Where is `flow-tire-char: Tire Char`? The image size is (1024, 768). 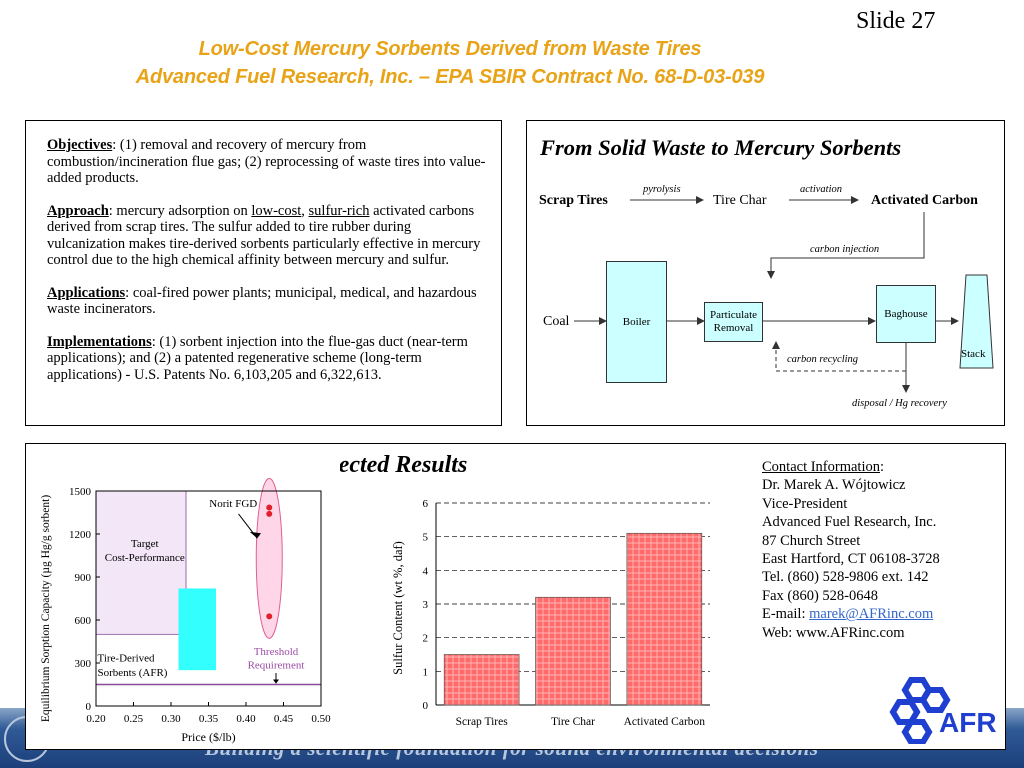
flow-tire-char: Tire Char is located at coordinates (740, 200).